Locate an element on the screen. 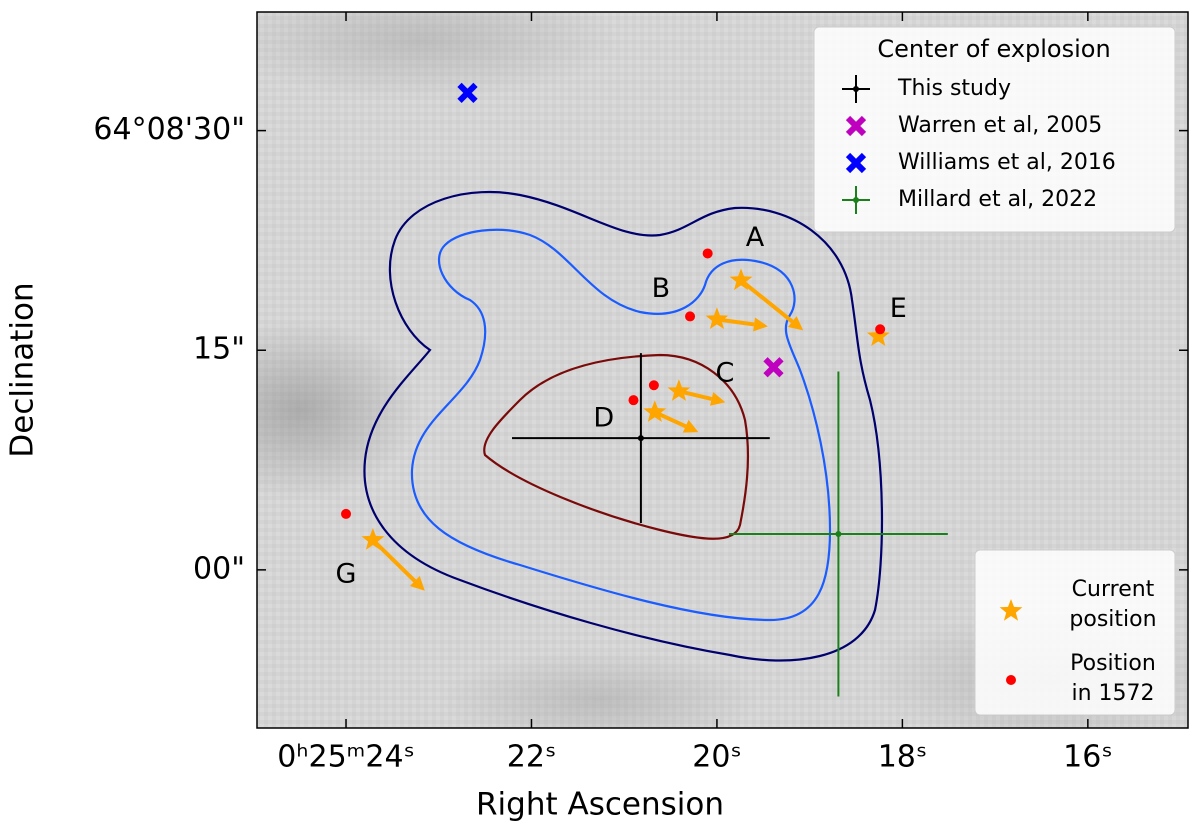 The width and height of the screenshot is (1200, 839). x-axis-label: Right Ascension is located at coordinates (600, 805).